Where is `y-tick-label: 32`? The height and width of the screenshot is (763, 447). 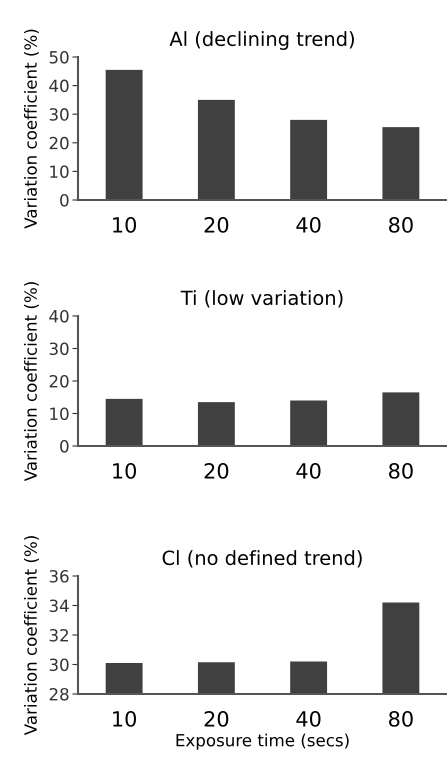
y-tick-label: 32 is located at coordinates (59, 635).